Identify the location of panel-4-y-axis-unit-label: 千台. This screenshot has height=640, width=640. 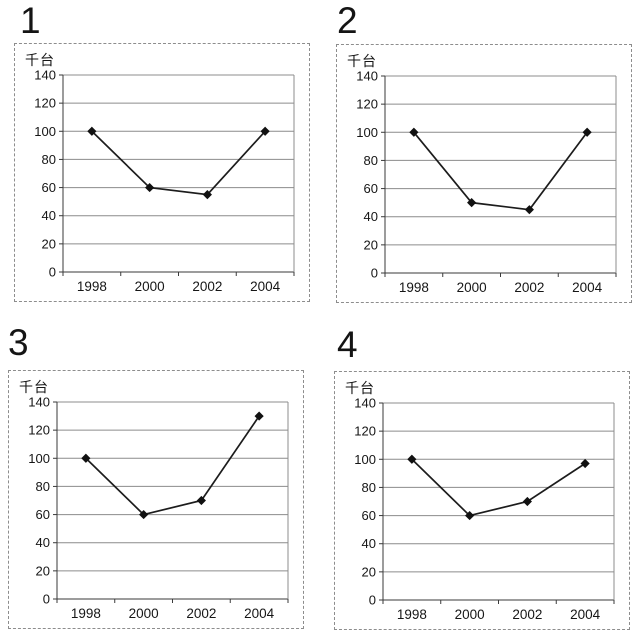
(360, 388).